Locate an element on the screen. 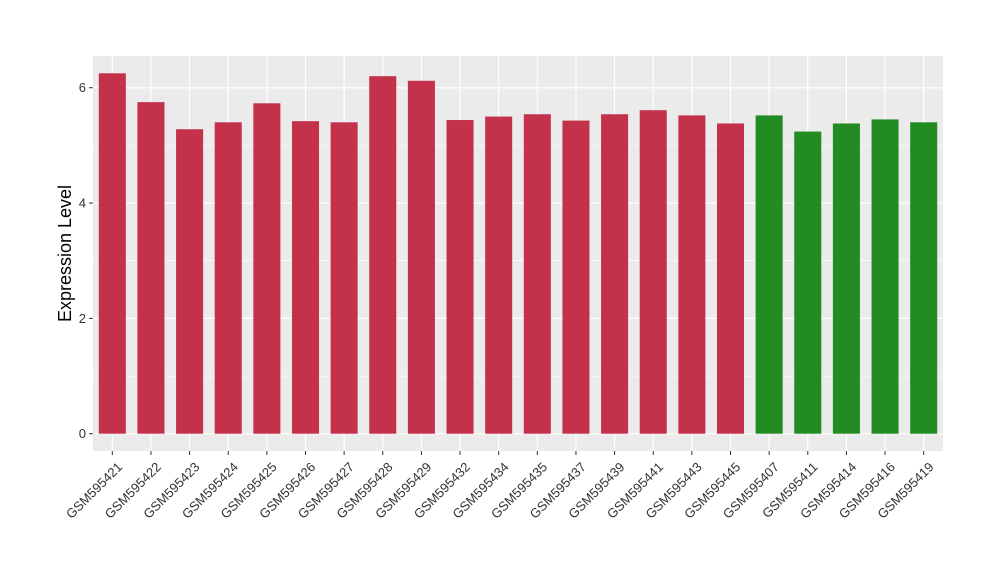 The height and width of the screenshot is (585, 1000). bar-GSM595428 is located at coordinates (383, 255).